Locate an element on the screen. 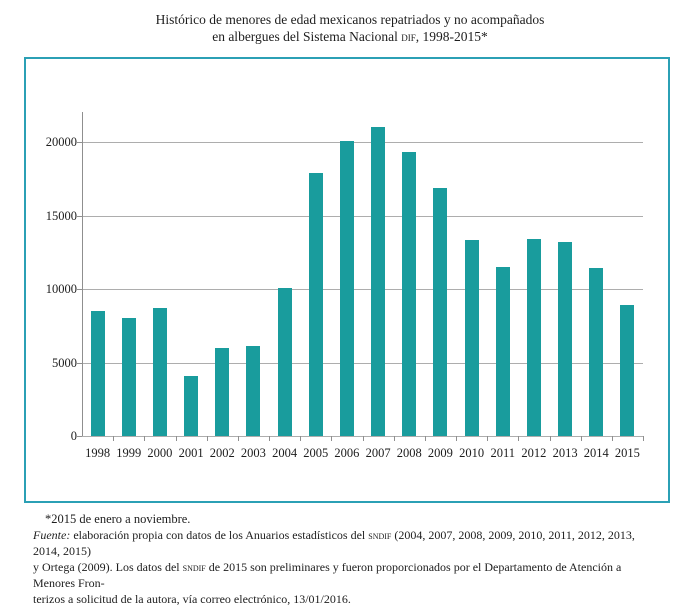  bar-2001 is located at coordinates (191, 406).